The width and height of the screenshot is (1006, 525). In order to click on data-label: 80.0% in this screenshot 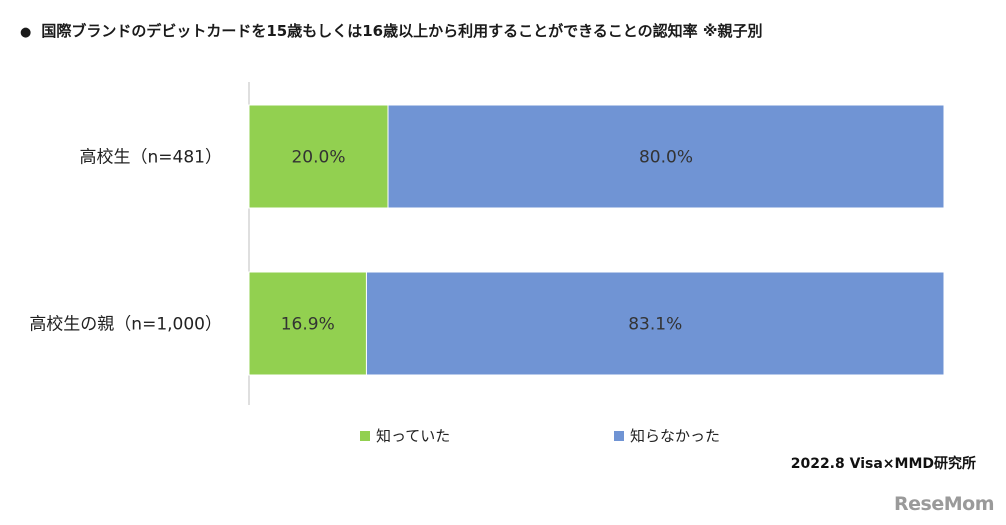, I will do `click(666, 158)`.